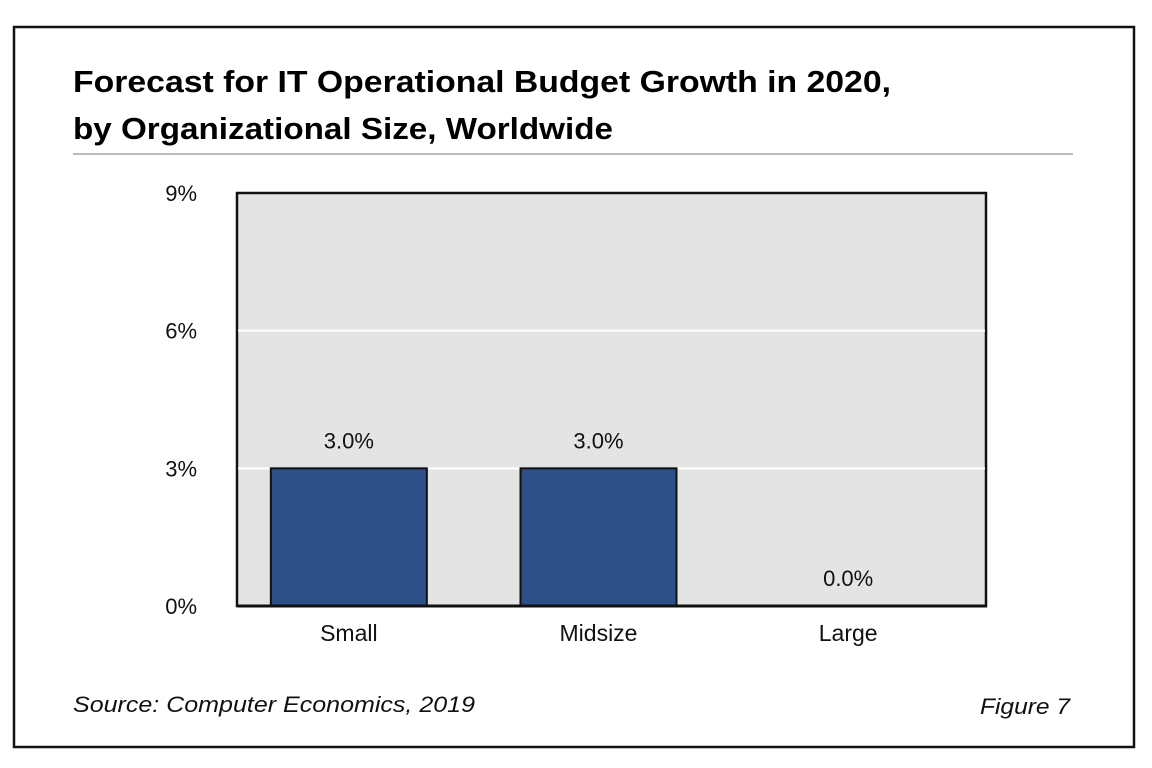 This screenshot has width=1152, height=768. I want to click on figure-number: Figure 7, so click(1025, 706).